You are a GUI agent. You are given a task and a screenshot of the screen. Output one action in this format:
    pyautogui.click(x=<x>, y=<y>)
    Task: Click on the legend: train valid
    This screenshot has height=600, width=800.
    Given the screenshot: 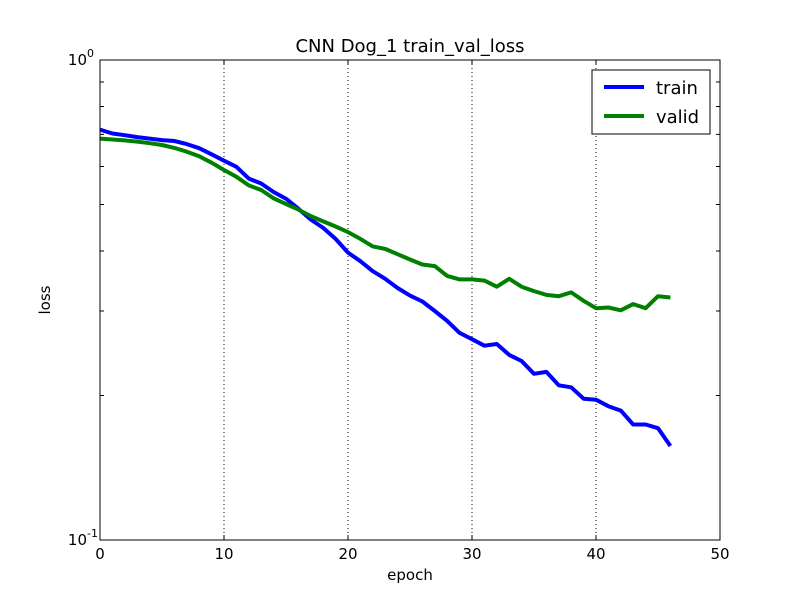 What is the action you would take?
    pyautogui.click(x=651, y=102)
    